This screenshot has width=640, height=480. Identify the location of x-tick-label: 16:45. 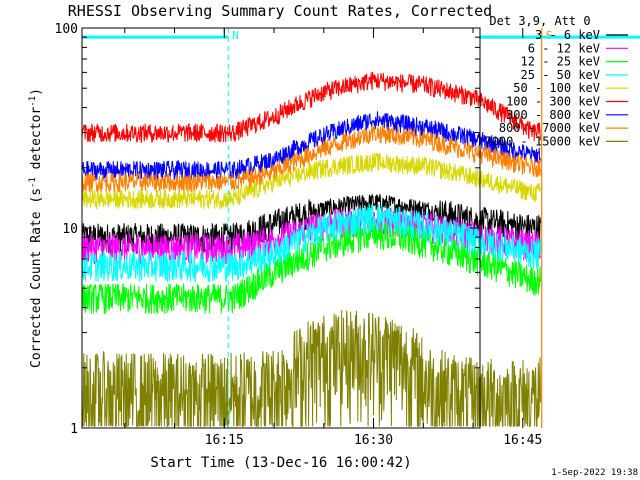
(522, 440).